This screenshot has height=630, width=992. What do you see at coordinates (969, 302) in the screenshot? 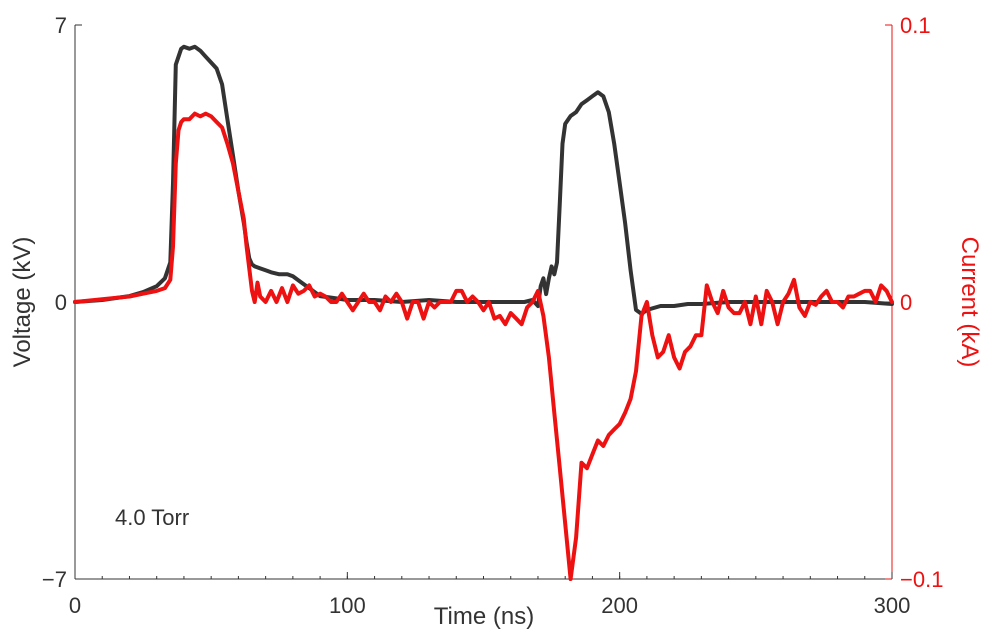
I see `right-y-axis-title: Current (kA)` at bounding box center [969, 302].